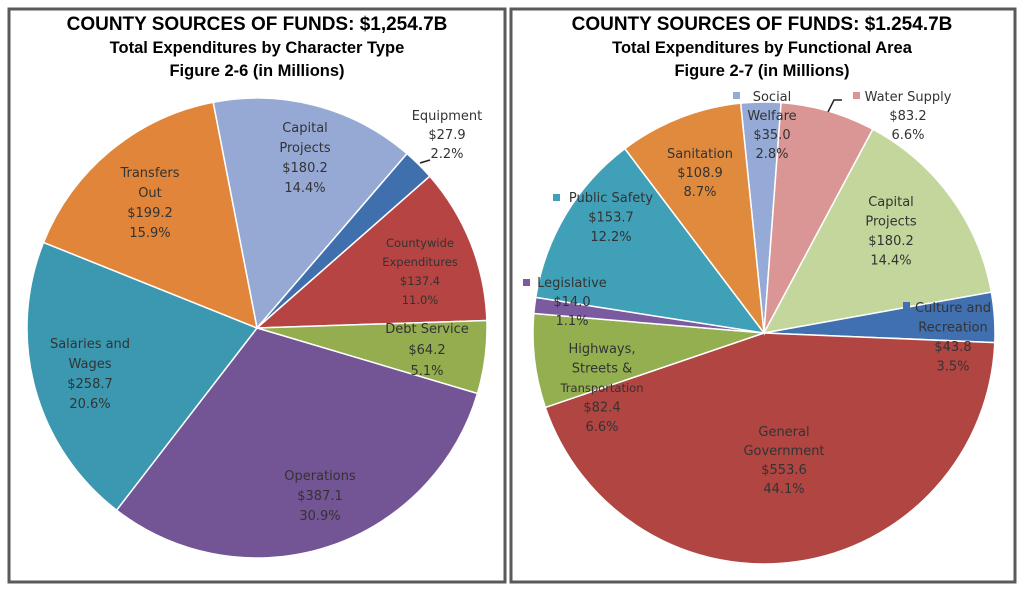  What do you see at coordinates (420, 300) in the screenshot?
I see `slice-label-percent: 11.0%` at bounding box center [420, 300].